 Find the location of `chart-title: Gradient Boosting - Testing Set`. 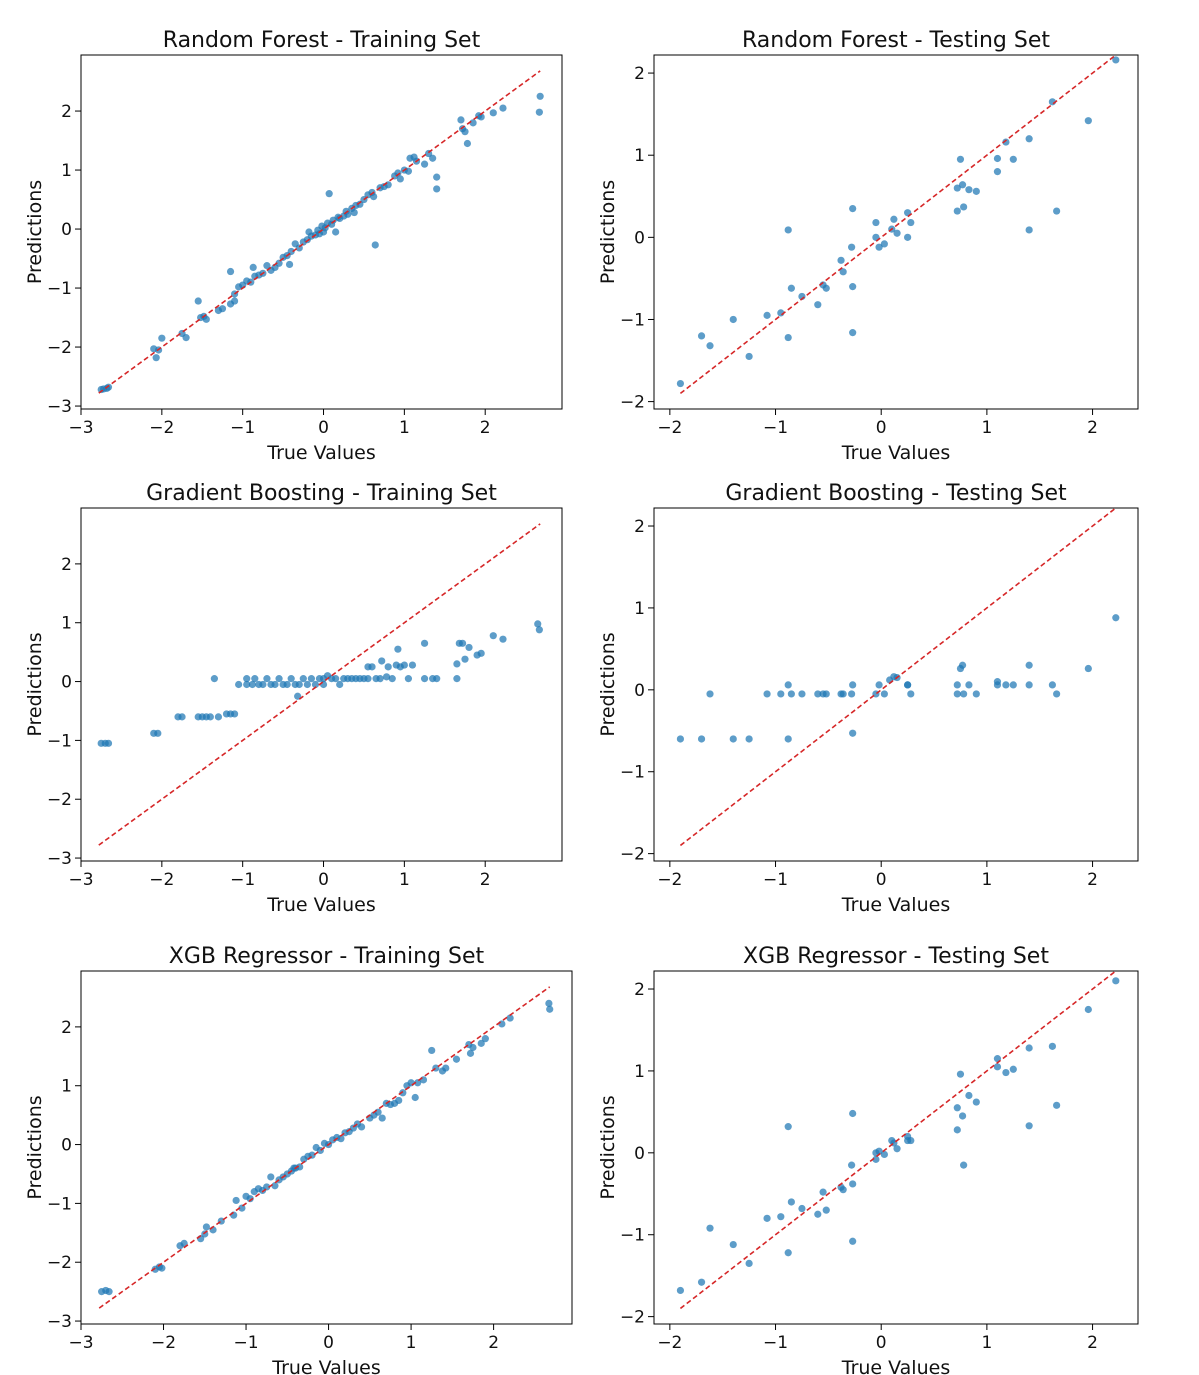

chart-title: Gradient Boosting - Testing Set is located at coordinates (896, 493).